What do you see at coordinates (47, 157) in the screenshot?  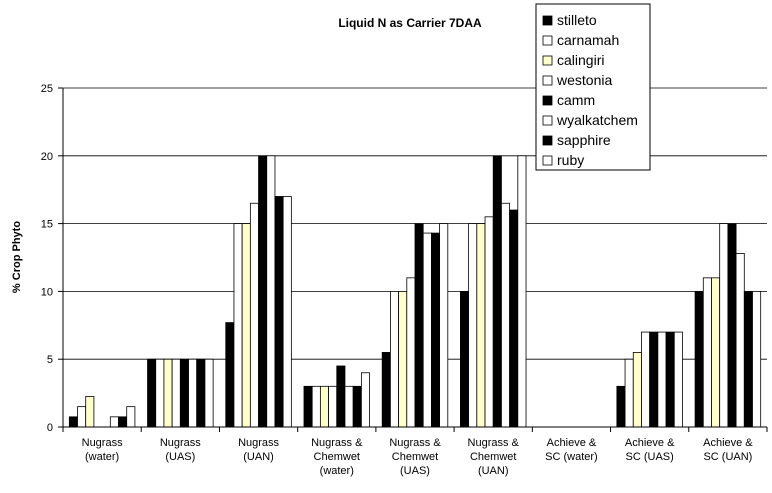 I see `y-tick-label: 20` at bounding box center [47, 157].